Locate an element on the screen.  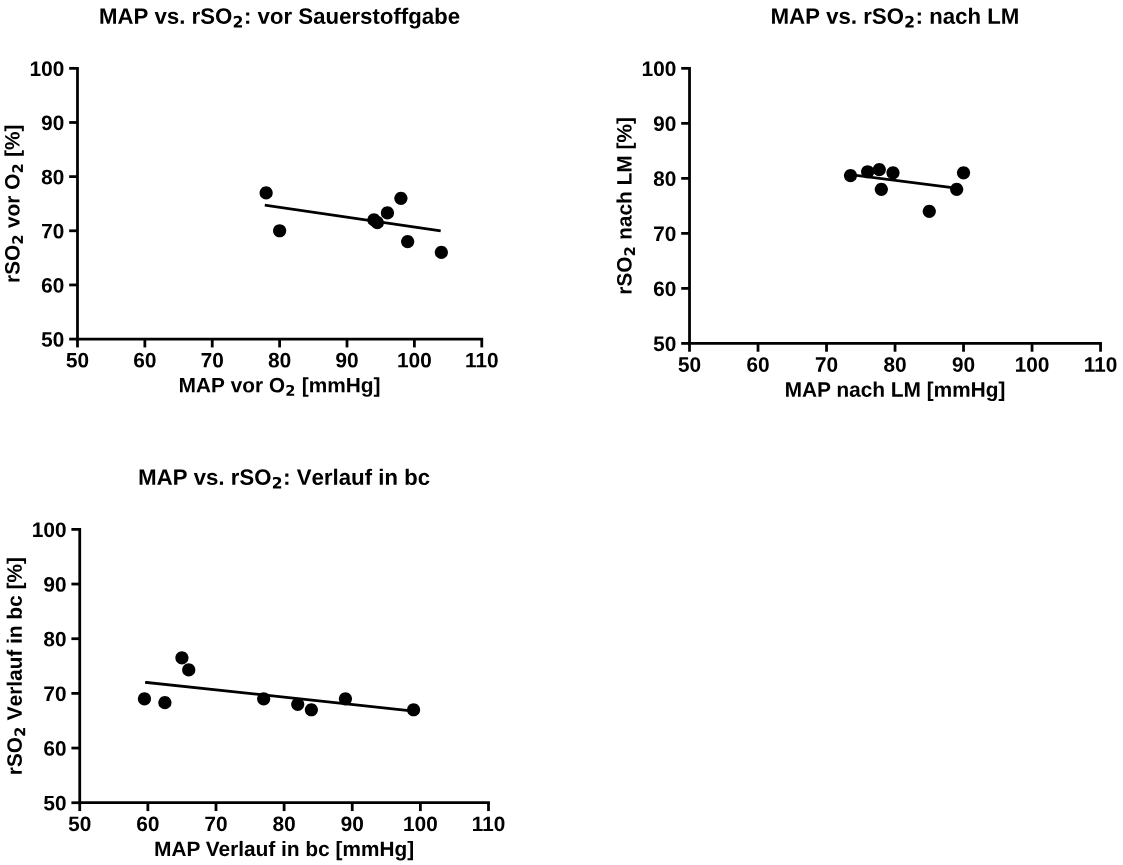
chart-title: MAP vs. rSO$_{2}$: nach LM is located at coordinates (895, 17).